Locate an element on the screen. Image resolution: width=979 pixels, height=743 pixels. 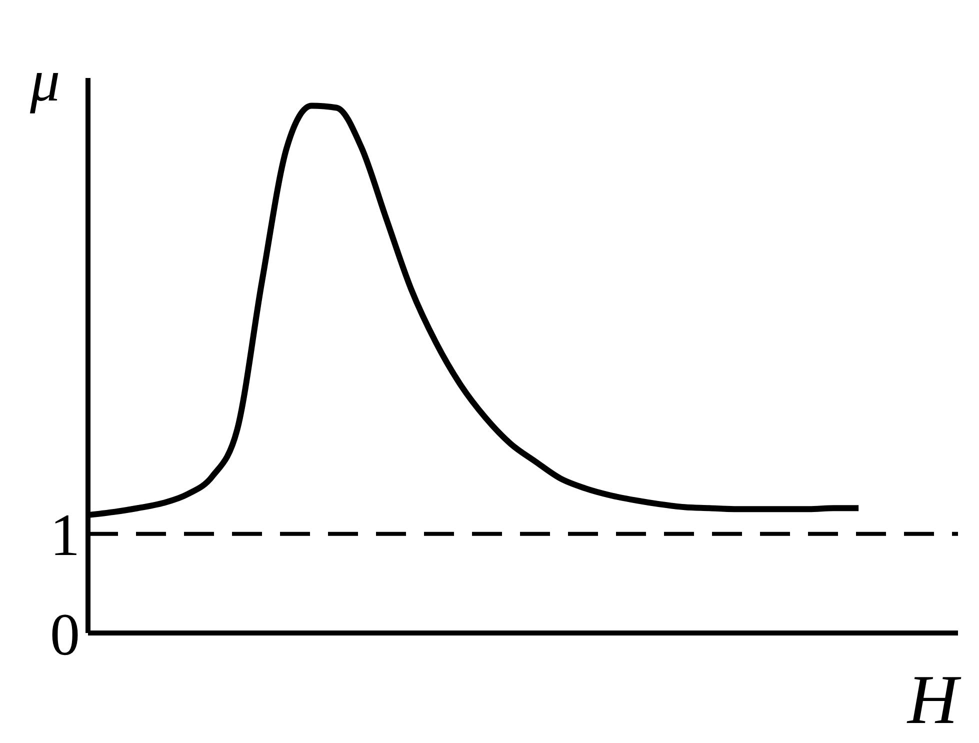
x-axis-title: H is located at coordinates (934, 700).